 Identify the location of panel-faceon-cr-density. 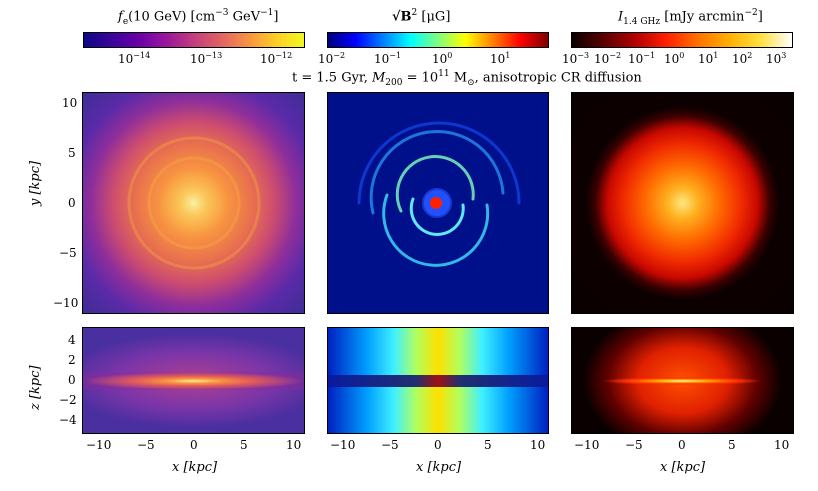
(193, 203).